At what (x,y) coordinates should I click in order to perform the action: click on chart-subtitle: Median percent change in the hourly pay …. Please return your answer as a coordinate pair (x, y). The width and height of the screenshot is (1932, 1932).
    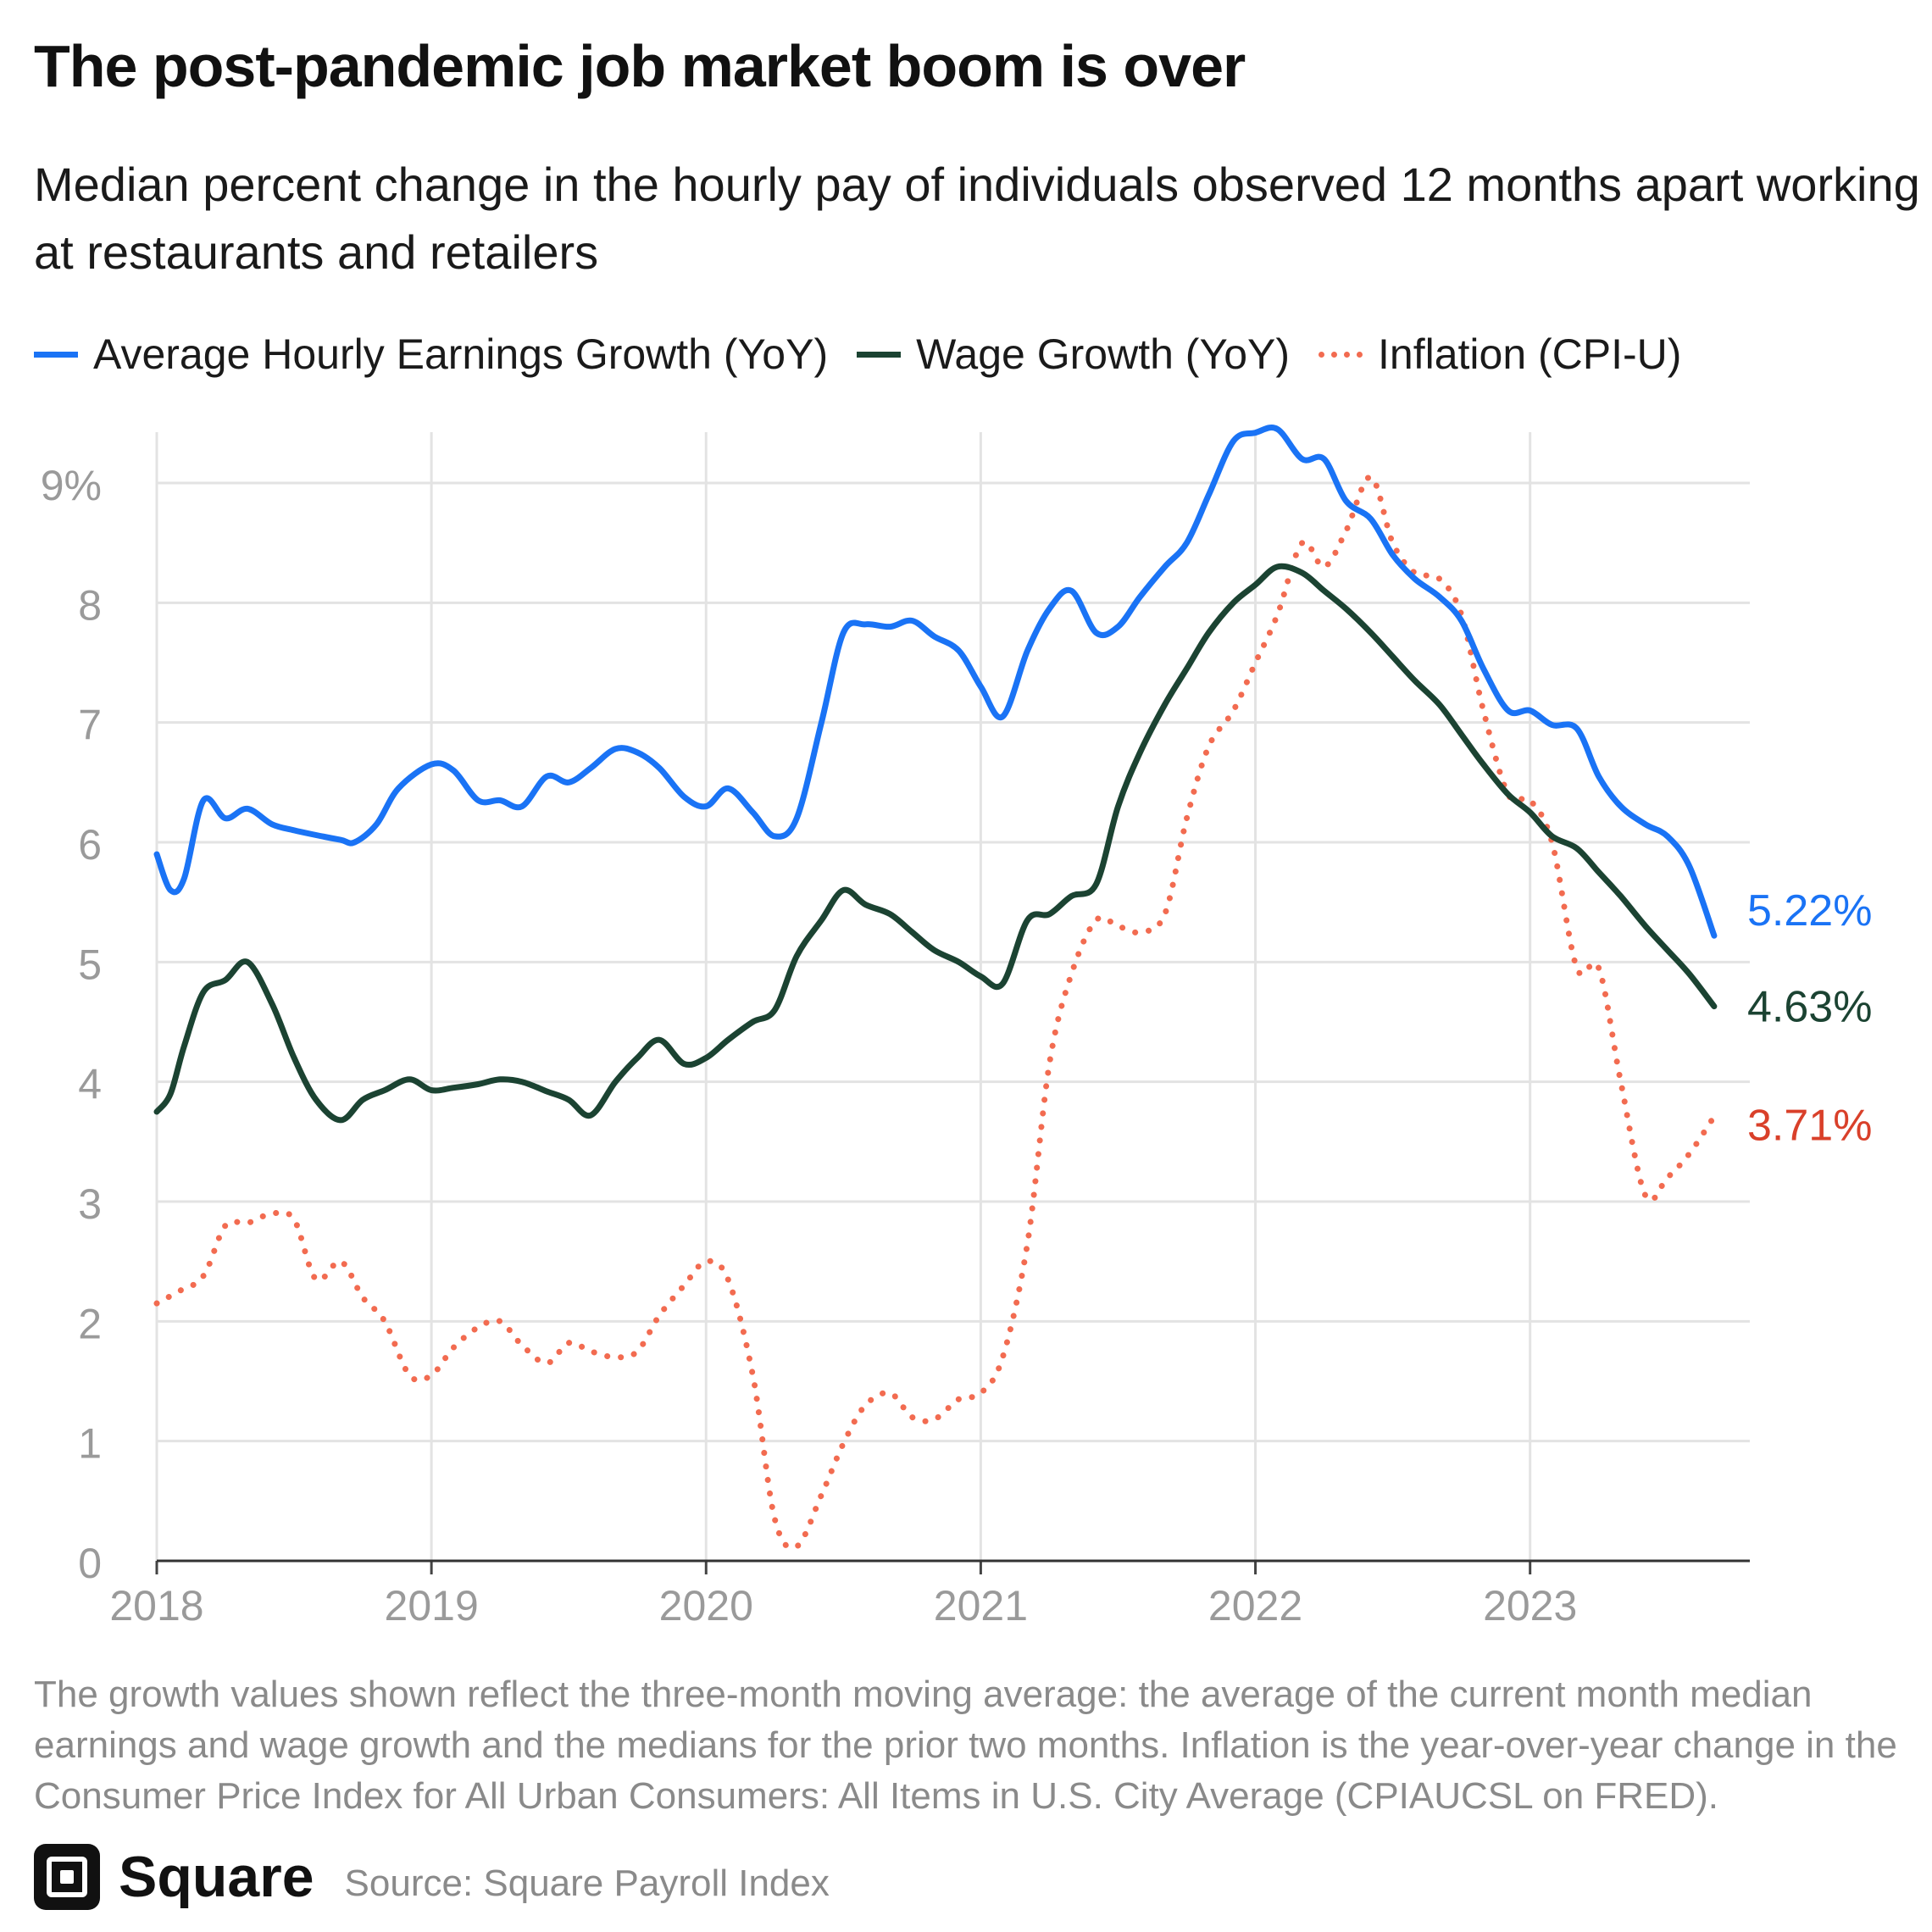
    Looking at the image, I should click on (977, 218).